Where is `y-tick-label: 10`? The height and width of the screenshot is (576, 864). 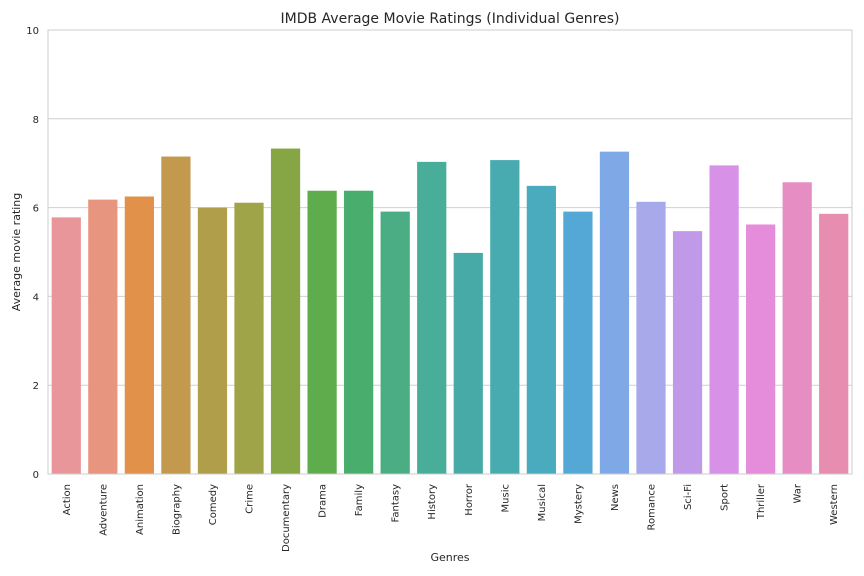 y-tick-label: 10 is located at coordinates (32, 31).